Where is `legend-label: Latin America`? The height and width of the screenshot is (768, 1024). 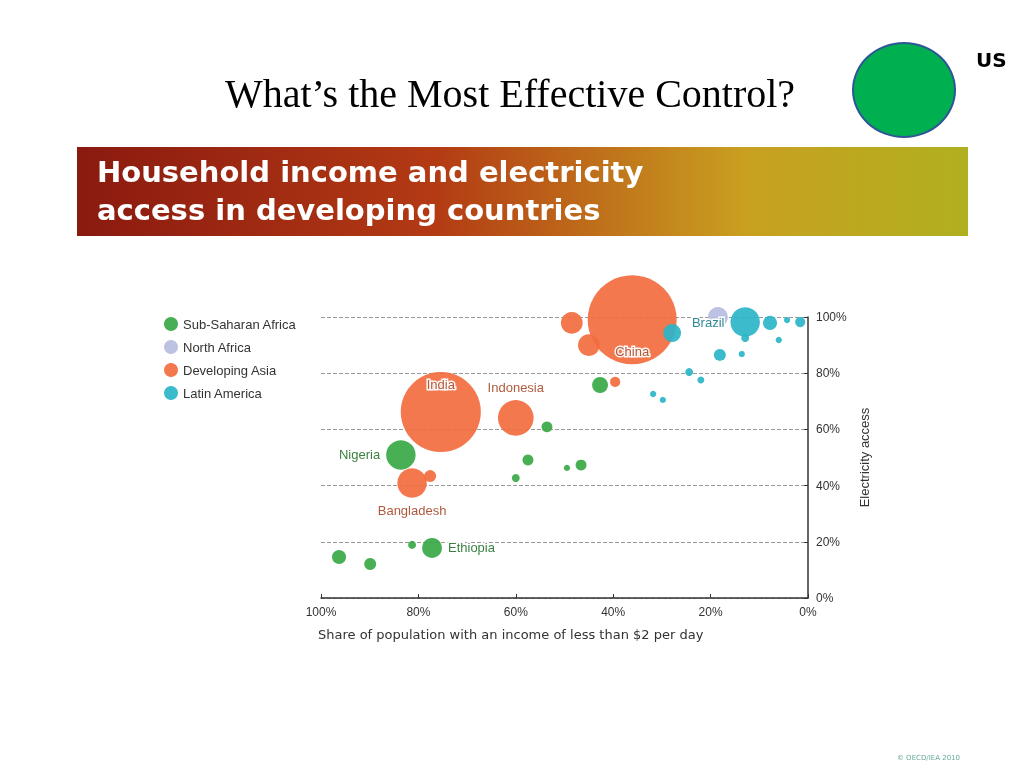 legend-label: Latin America is located at coordinates (223, 393).